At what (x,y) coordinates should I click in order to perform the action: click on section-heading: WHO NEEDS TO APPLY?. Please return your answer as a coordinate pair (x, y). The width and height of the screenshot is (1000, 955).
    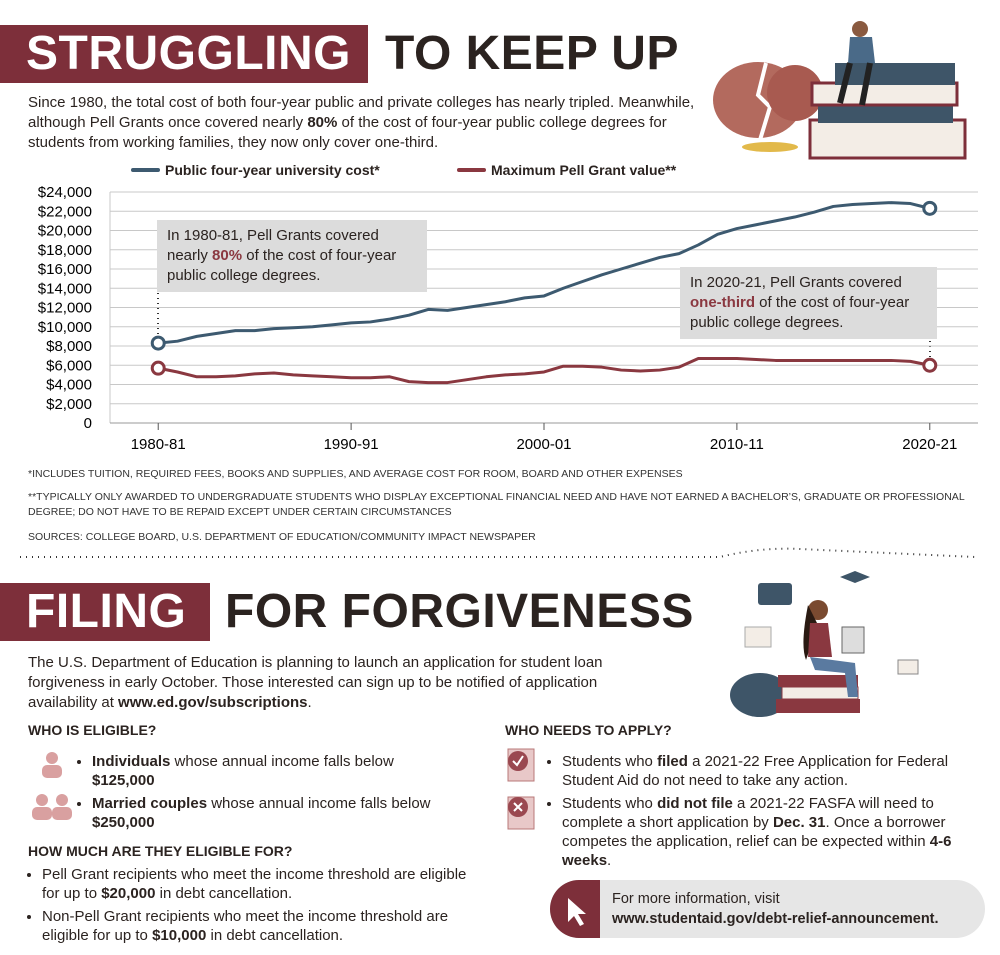
    Looking at the image, I should click on (588, 730).